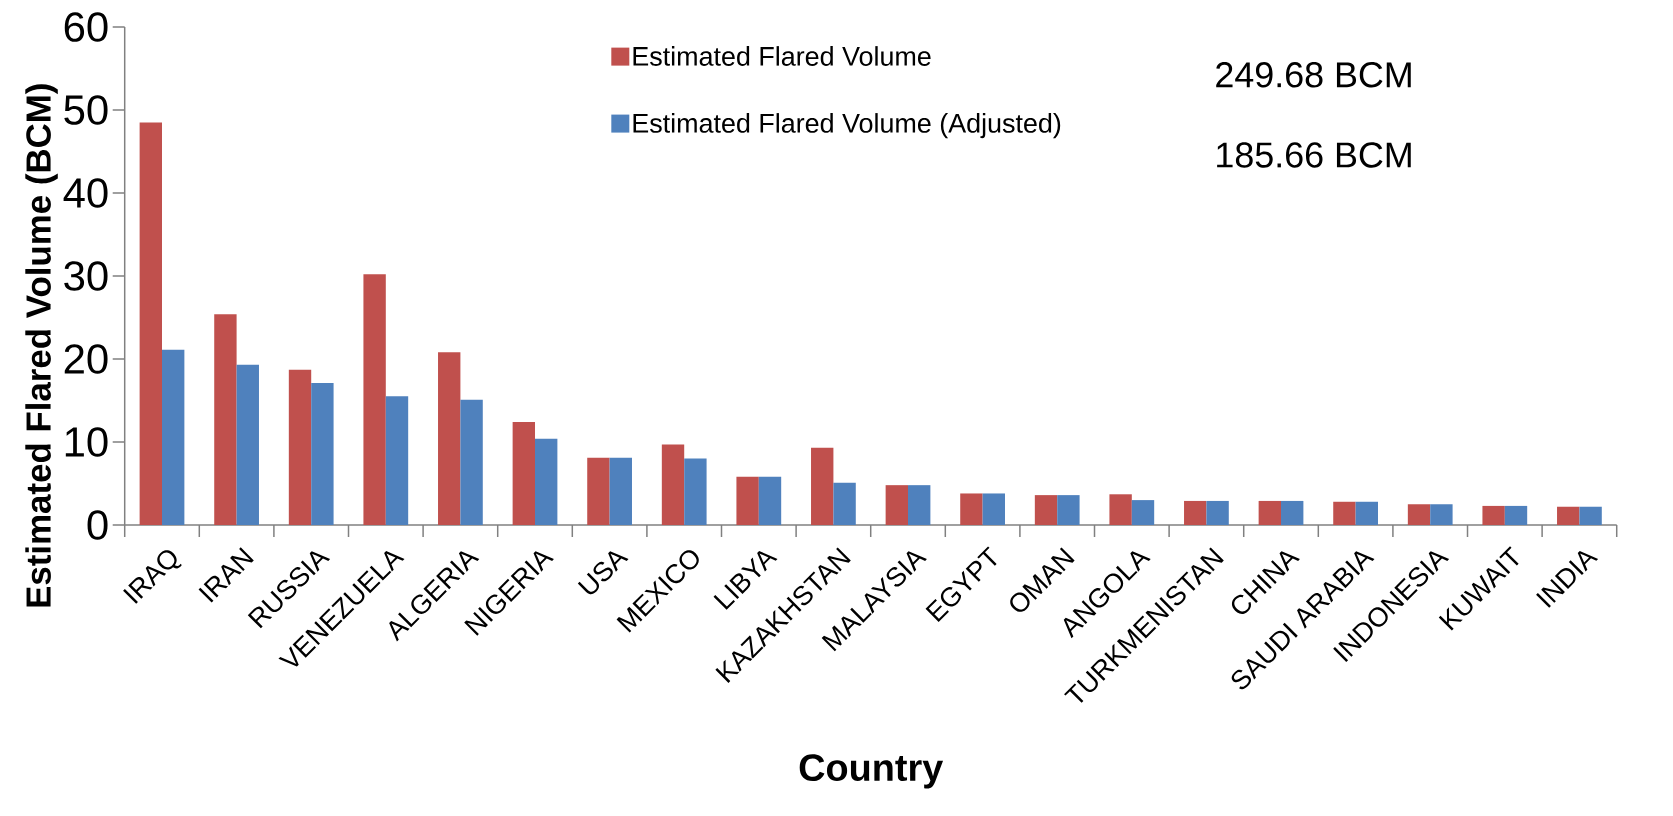  What do you see at coordinates (41, 345) in the screenshot?
I see `y-axis-title: Estimated Flared Volume (BCM)` at bounding box center [41, 345].